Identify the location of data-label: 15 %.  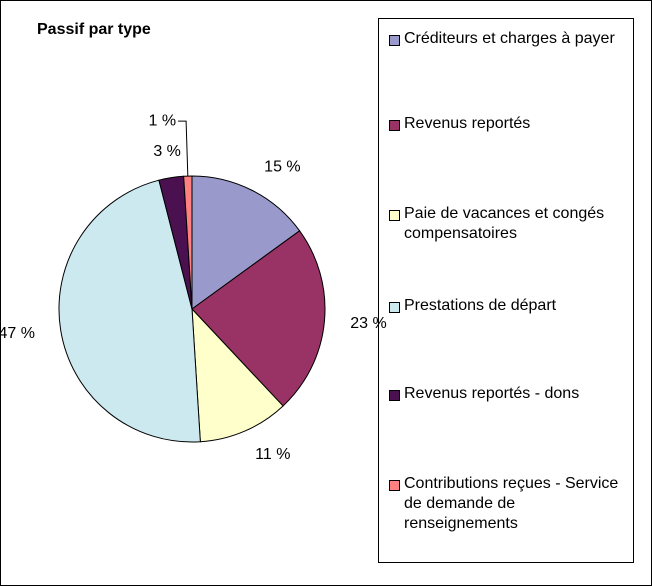
(282, 167).